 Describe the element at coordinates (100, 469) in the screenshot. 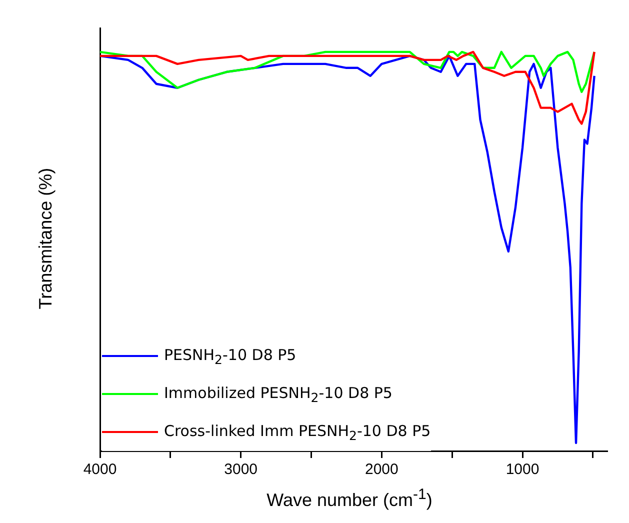

I see `x-tick-label: 4000` at that location.